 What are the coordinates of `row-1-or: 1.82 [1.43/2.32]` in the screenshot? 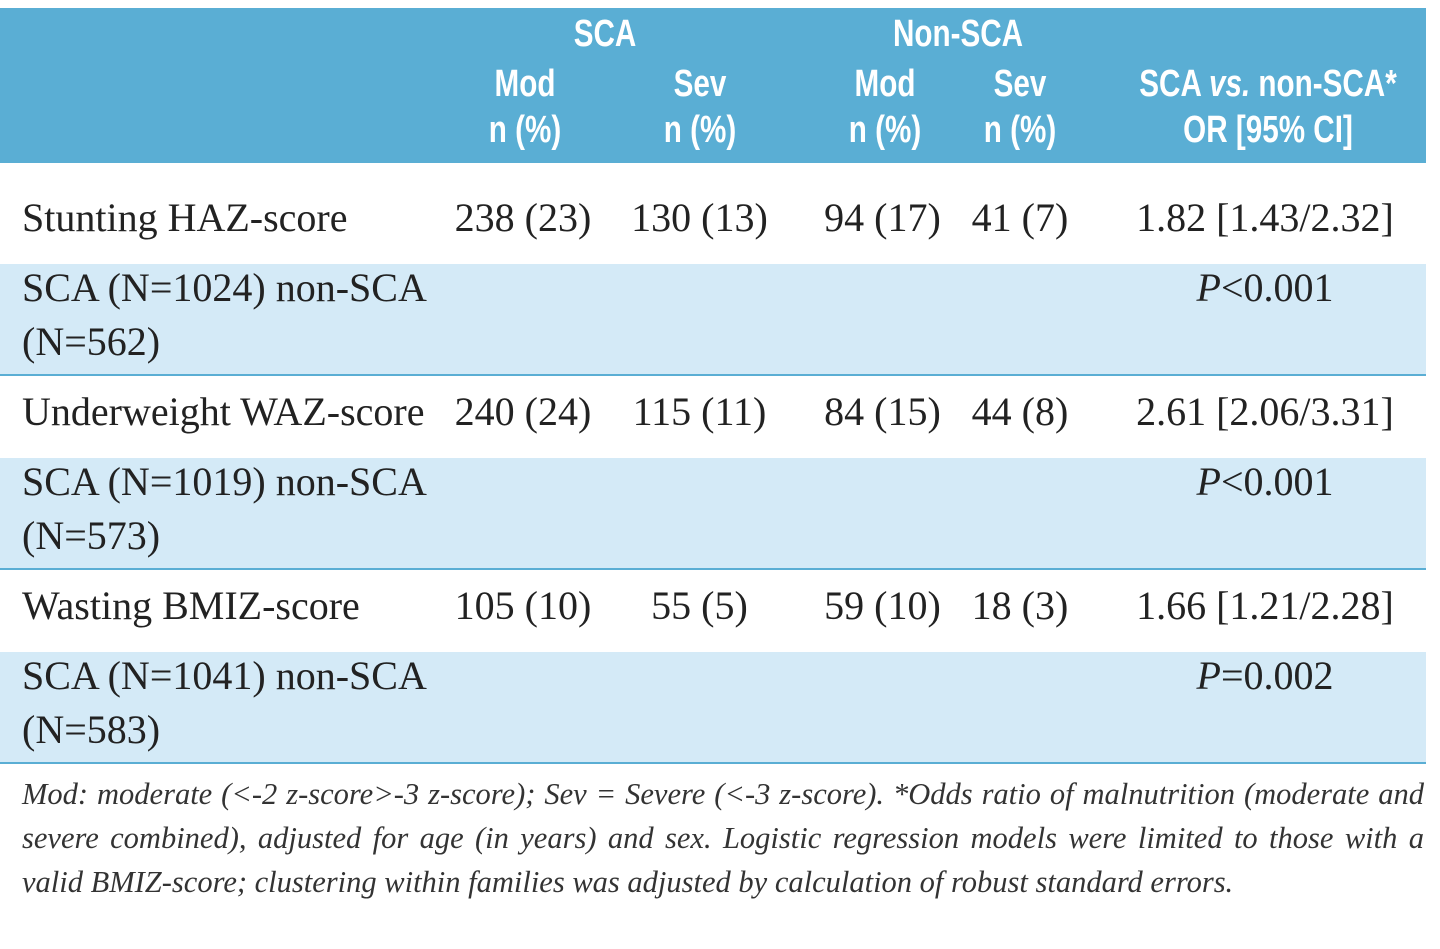 It's located at (1265, 217).